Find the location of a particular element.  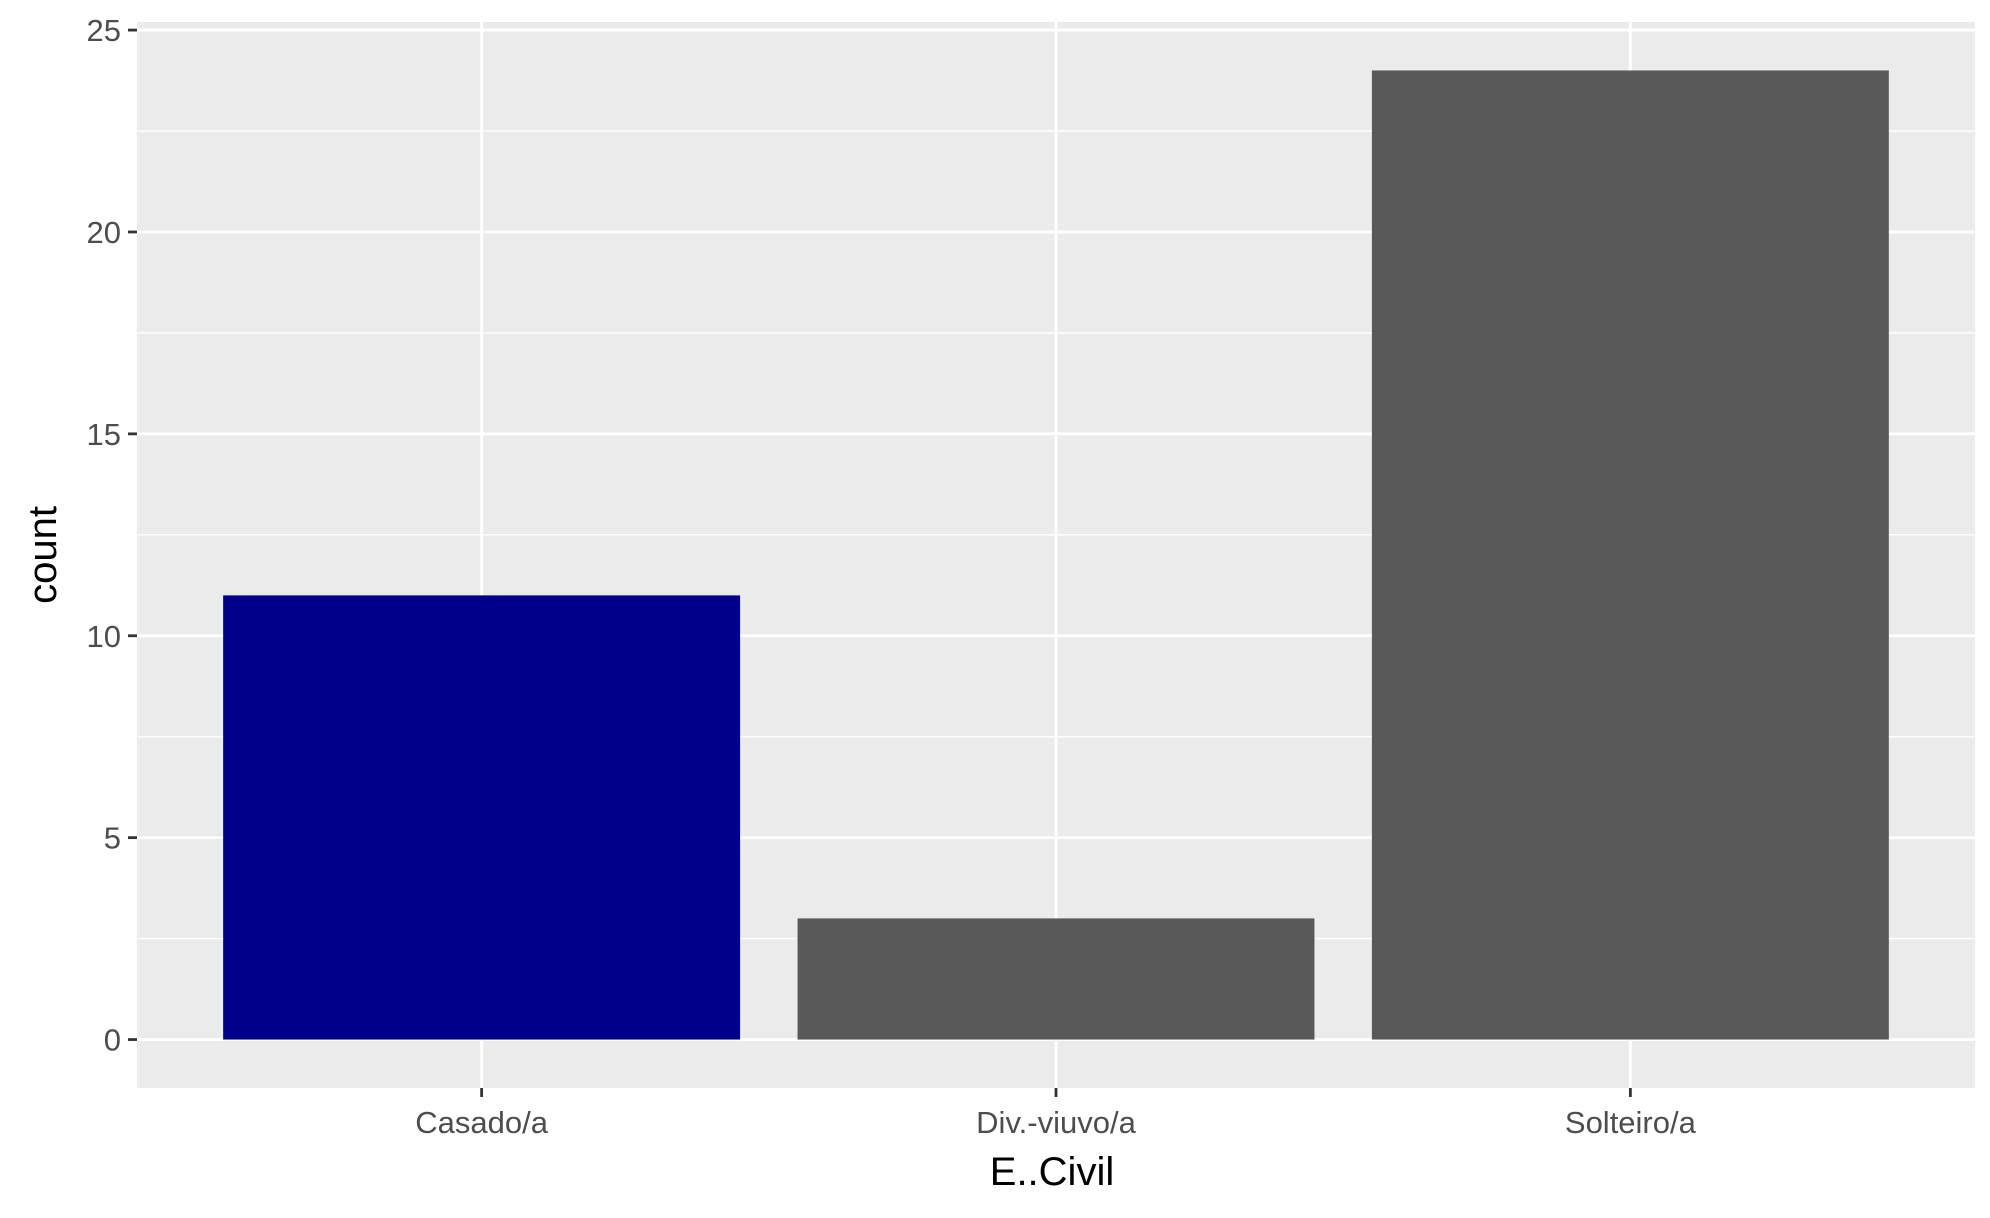

x-tick-label: Solteiro/a is located at coordinates (1631, 1122).